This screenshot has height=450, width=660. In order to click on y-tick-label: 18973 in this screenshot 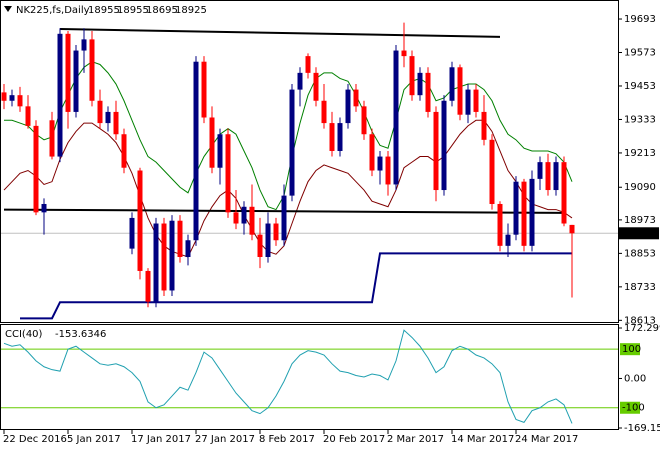, I will do `click(640, 220)`.